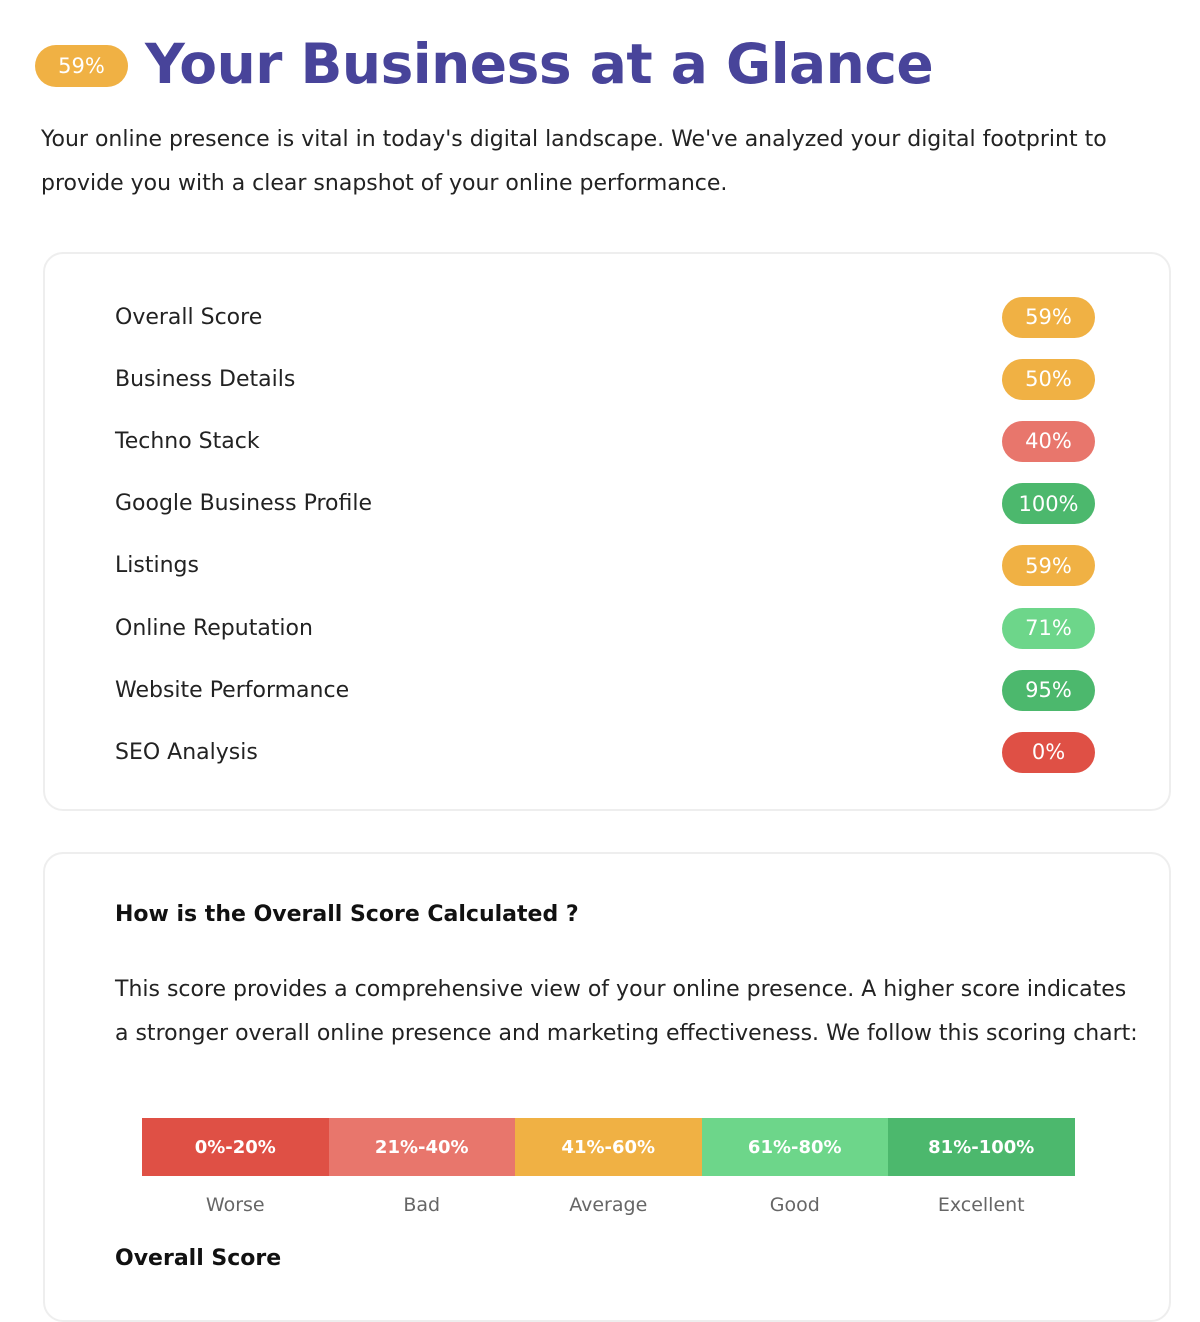  Describe the element at coordinates (81, 66) in the screenshot. I see `overall-score-badge: 59%` at that location.